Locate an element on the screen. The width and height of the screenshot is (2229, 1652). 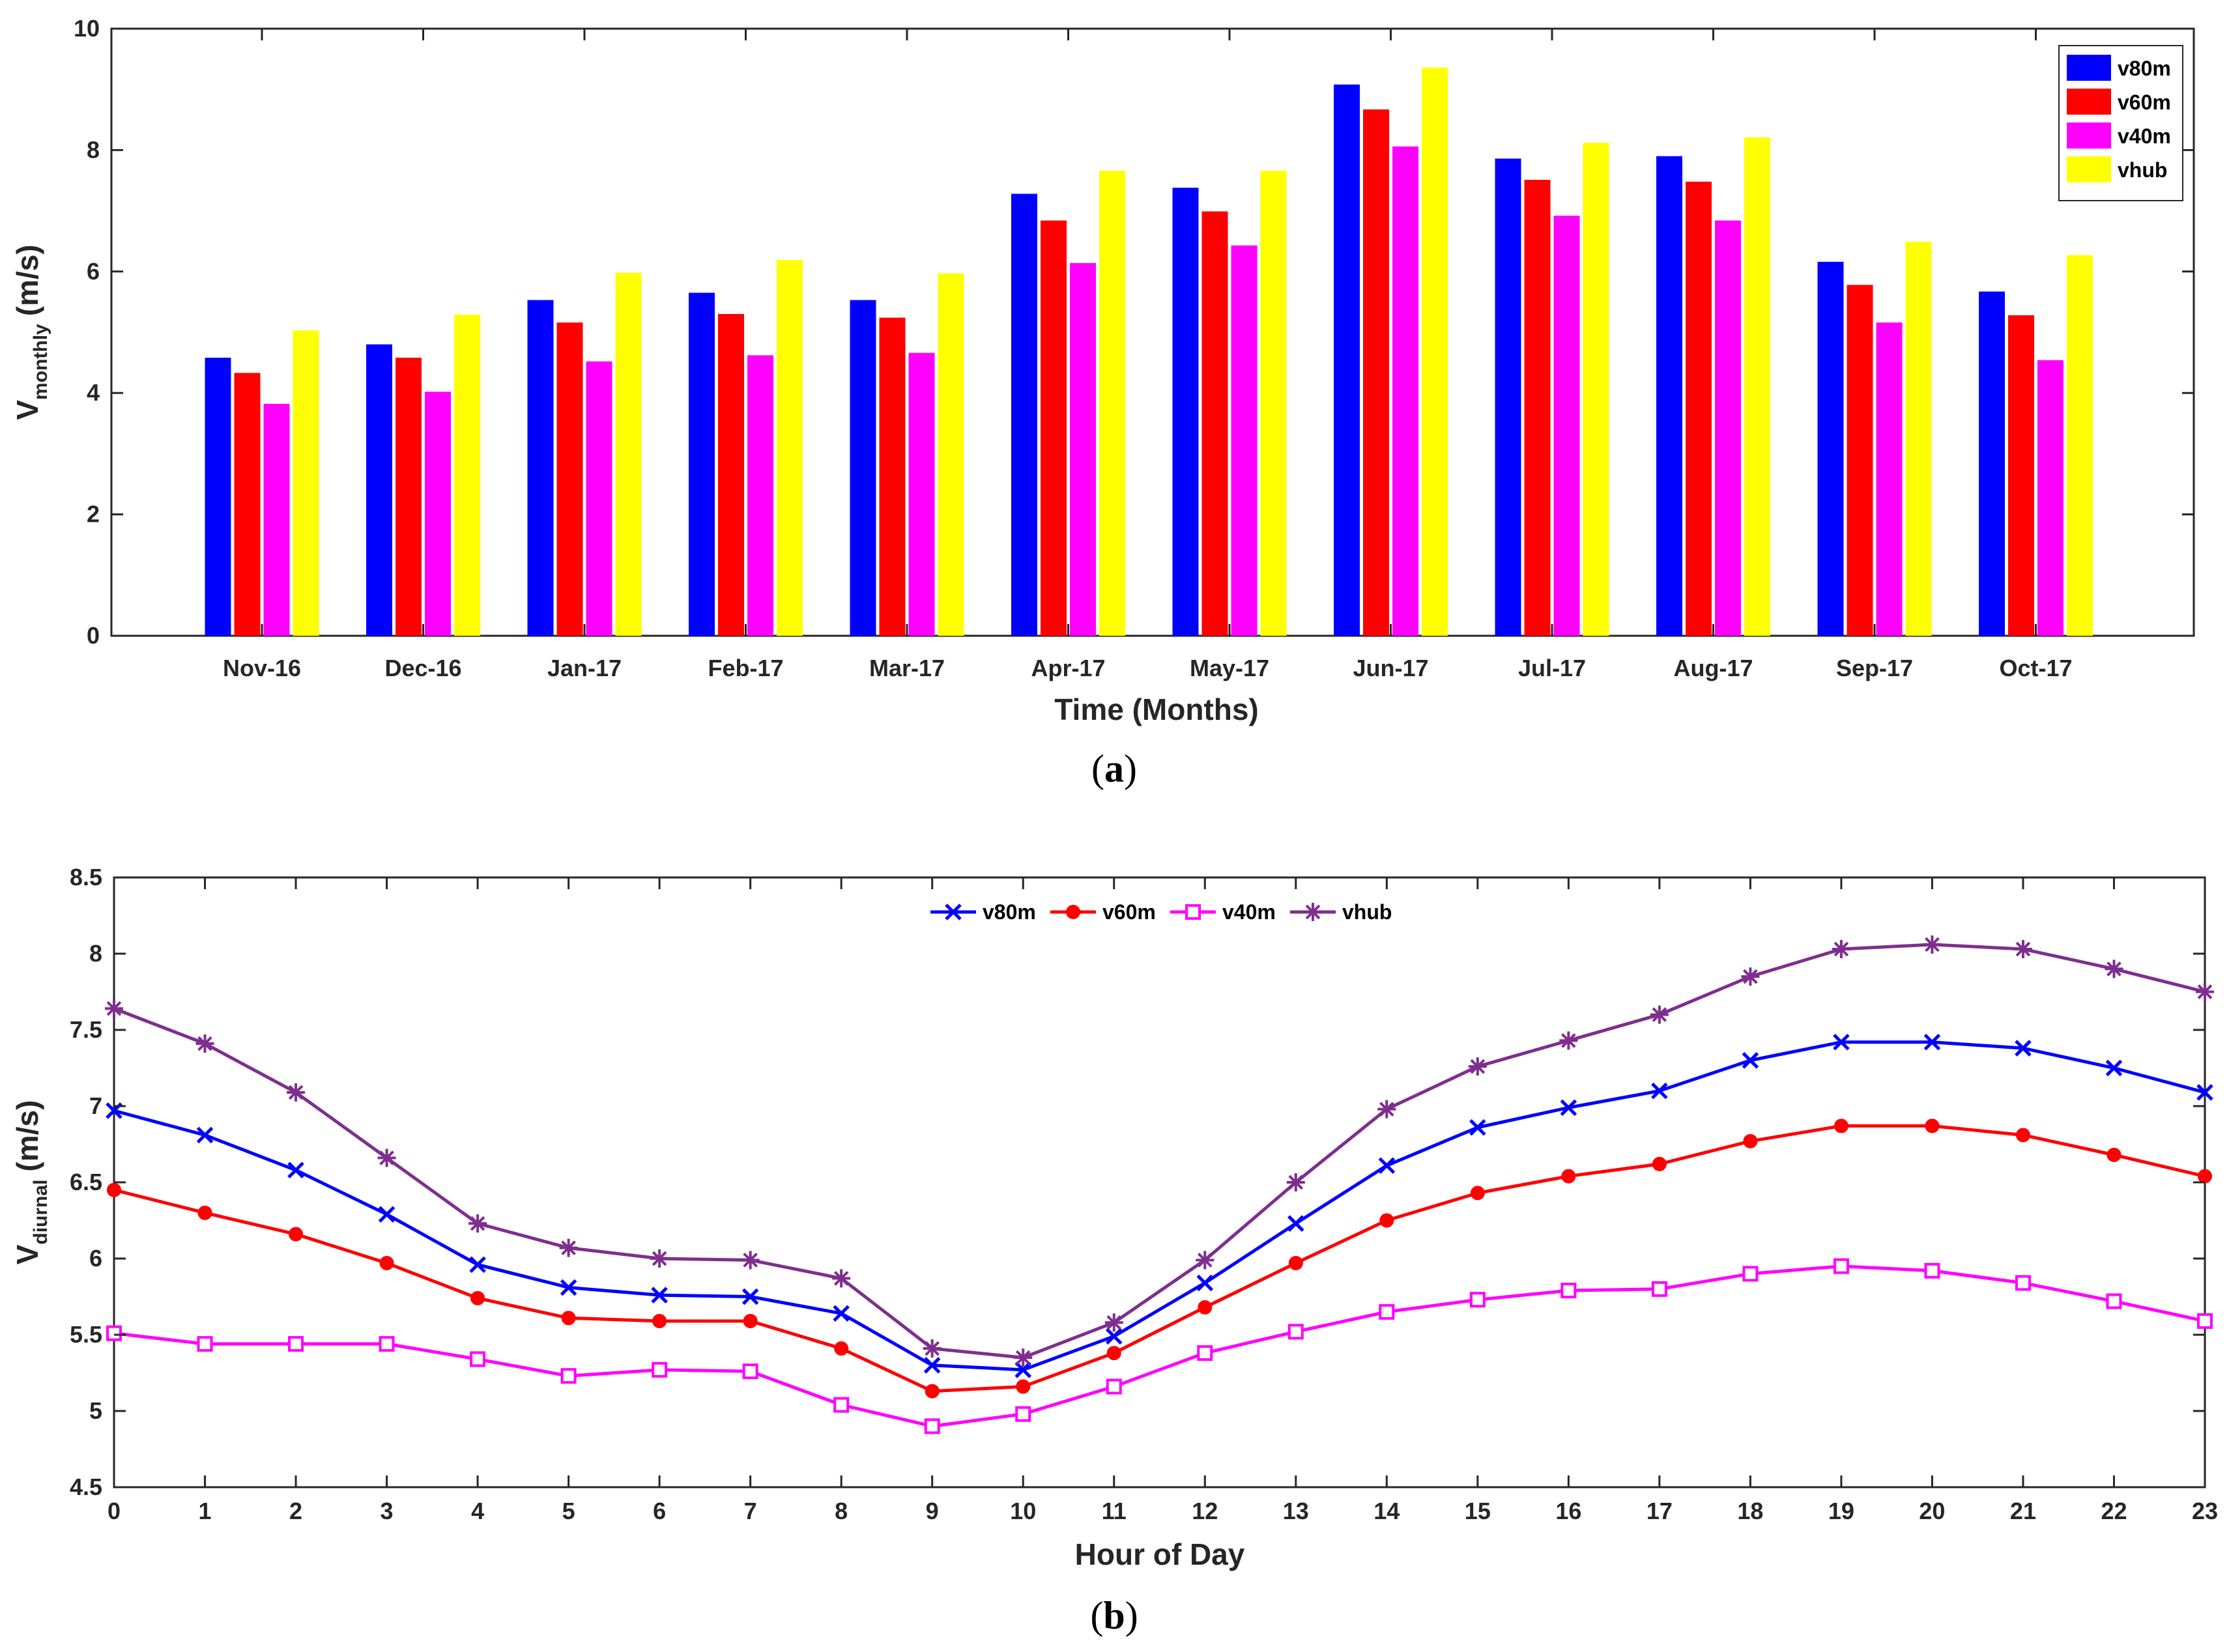
x-tick-label: 4 is located at coordinates (478, 1511).